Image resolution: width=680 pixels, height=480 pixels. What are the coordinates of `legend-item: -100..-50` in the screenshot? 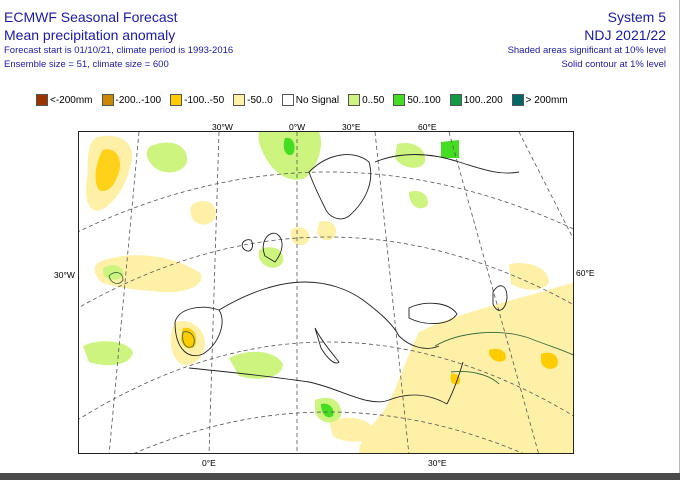 It's located at (201, 100).